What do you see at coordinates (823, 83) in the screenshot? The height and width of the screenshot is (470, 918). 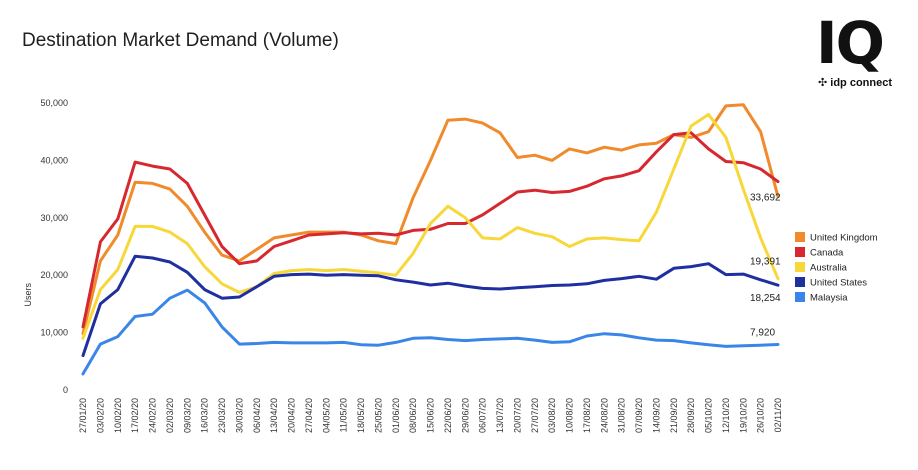 I see `idp-connect-icon: ✣` at bounding box center [823, 83].